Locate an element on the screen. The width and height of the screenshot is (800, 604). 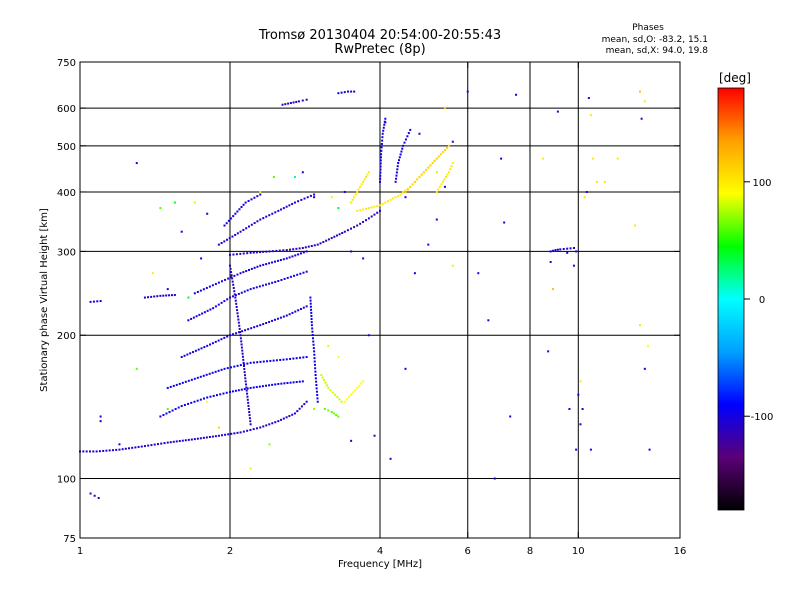
x-tick-label: 16 is located at coordinates (680, 551).